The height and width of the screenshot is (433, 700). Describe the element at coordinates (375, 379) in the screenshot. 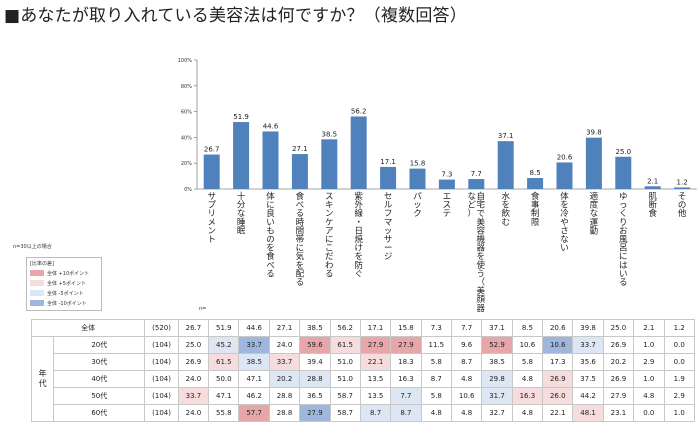

I see `table-cell: 13.5` at that location.